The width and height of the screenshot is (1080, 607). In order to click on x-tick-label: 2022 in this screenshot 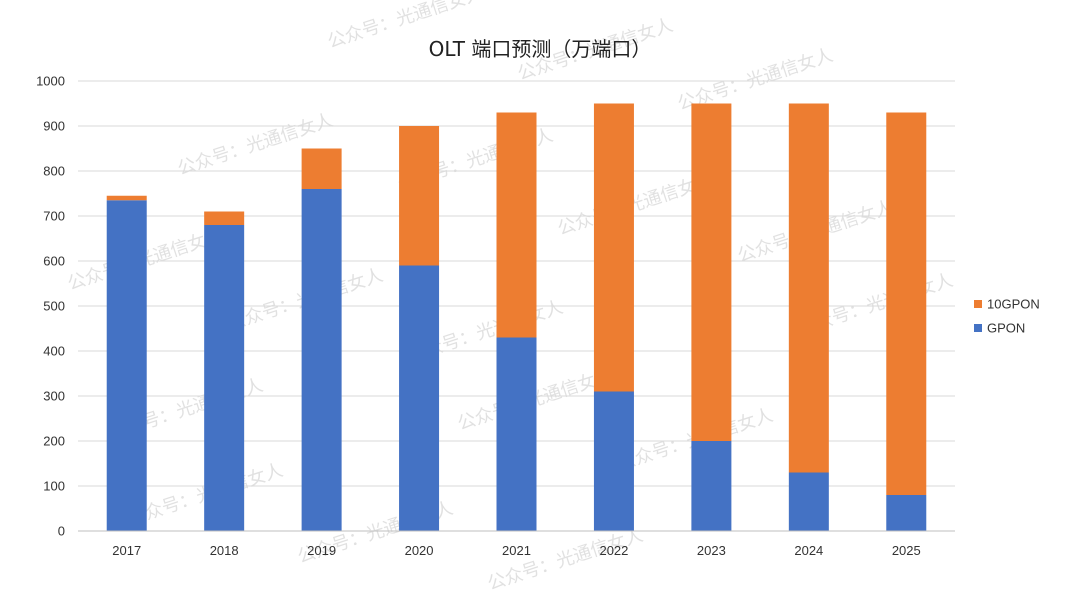, I will do `click(613, 550)`.